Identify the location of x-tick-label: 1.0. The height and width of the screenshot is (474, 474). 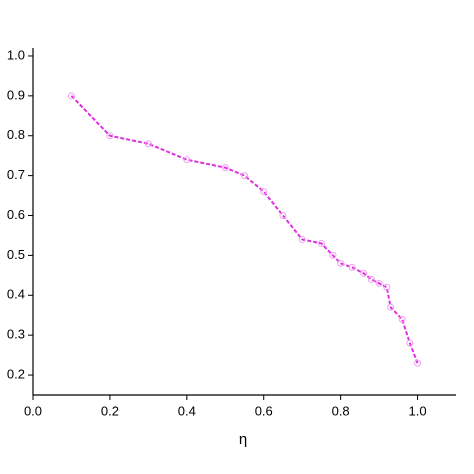
(418, 410).